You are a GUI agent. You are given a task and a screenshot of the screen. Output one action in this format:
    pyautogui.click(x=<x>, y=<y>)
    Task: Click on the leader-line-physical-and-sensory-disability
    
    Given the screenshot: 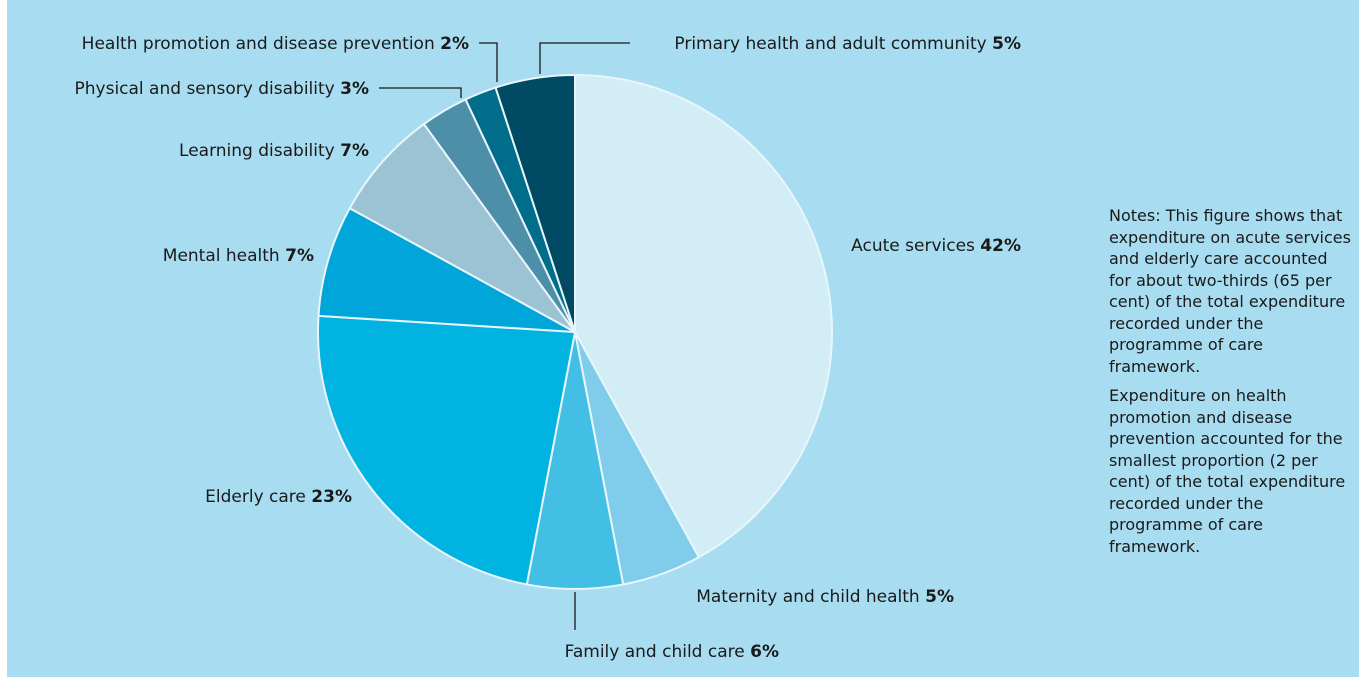 What is the action you would take?
    pyautogui.click(x=420, y=92)
    